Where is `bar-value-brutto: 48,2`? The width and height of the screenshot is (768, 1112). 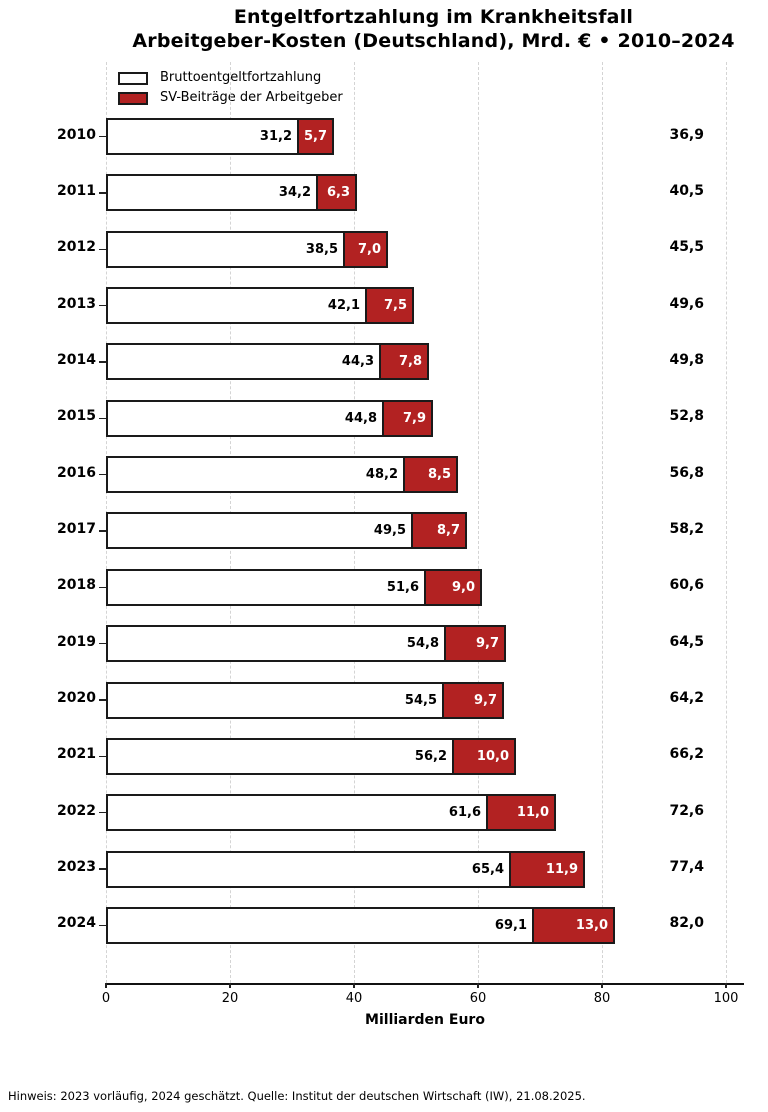 bar-value-brutto: 48,2 is located at coordinates (381, 475).